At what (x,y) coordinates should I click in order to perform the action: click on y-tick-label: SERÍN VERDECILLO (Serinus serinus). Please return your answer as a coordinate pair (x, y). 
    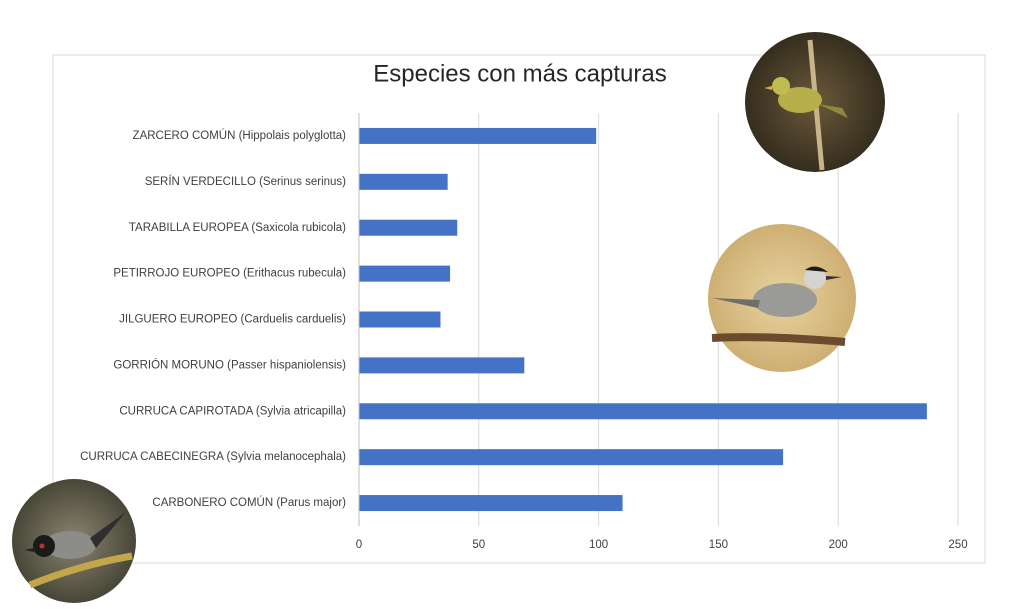
    Looking at the image, I should click on (245, 181).